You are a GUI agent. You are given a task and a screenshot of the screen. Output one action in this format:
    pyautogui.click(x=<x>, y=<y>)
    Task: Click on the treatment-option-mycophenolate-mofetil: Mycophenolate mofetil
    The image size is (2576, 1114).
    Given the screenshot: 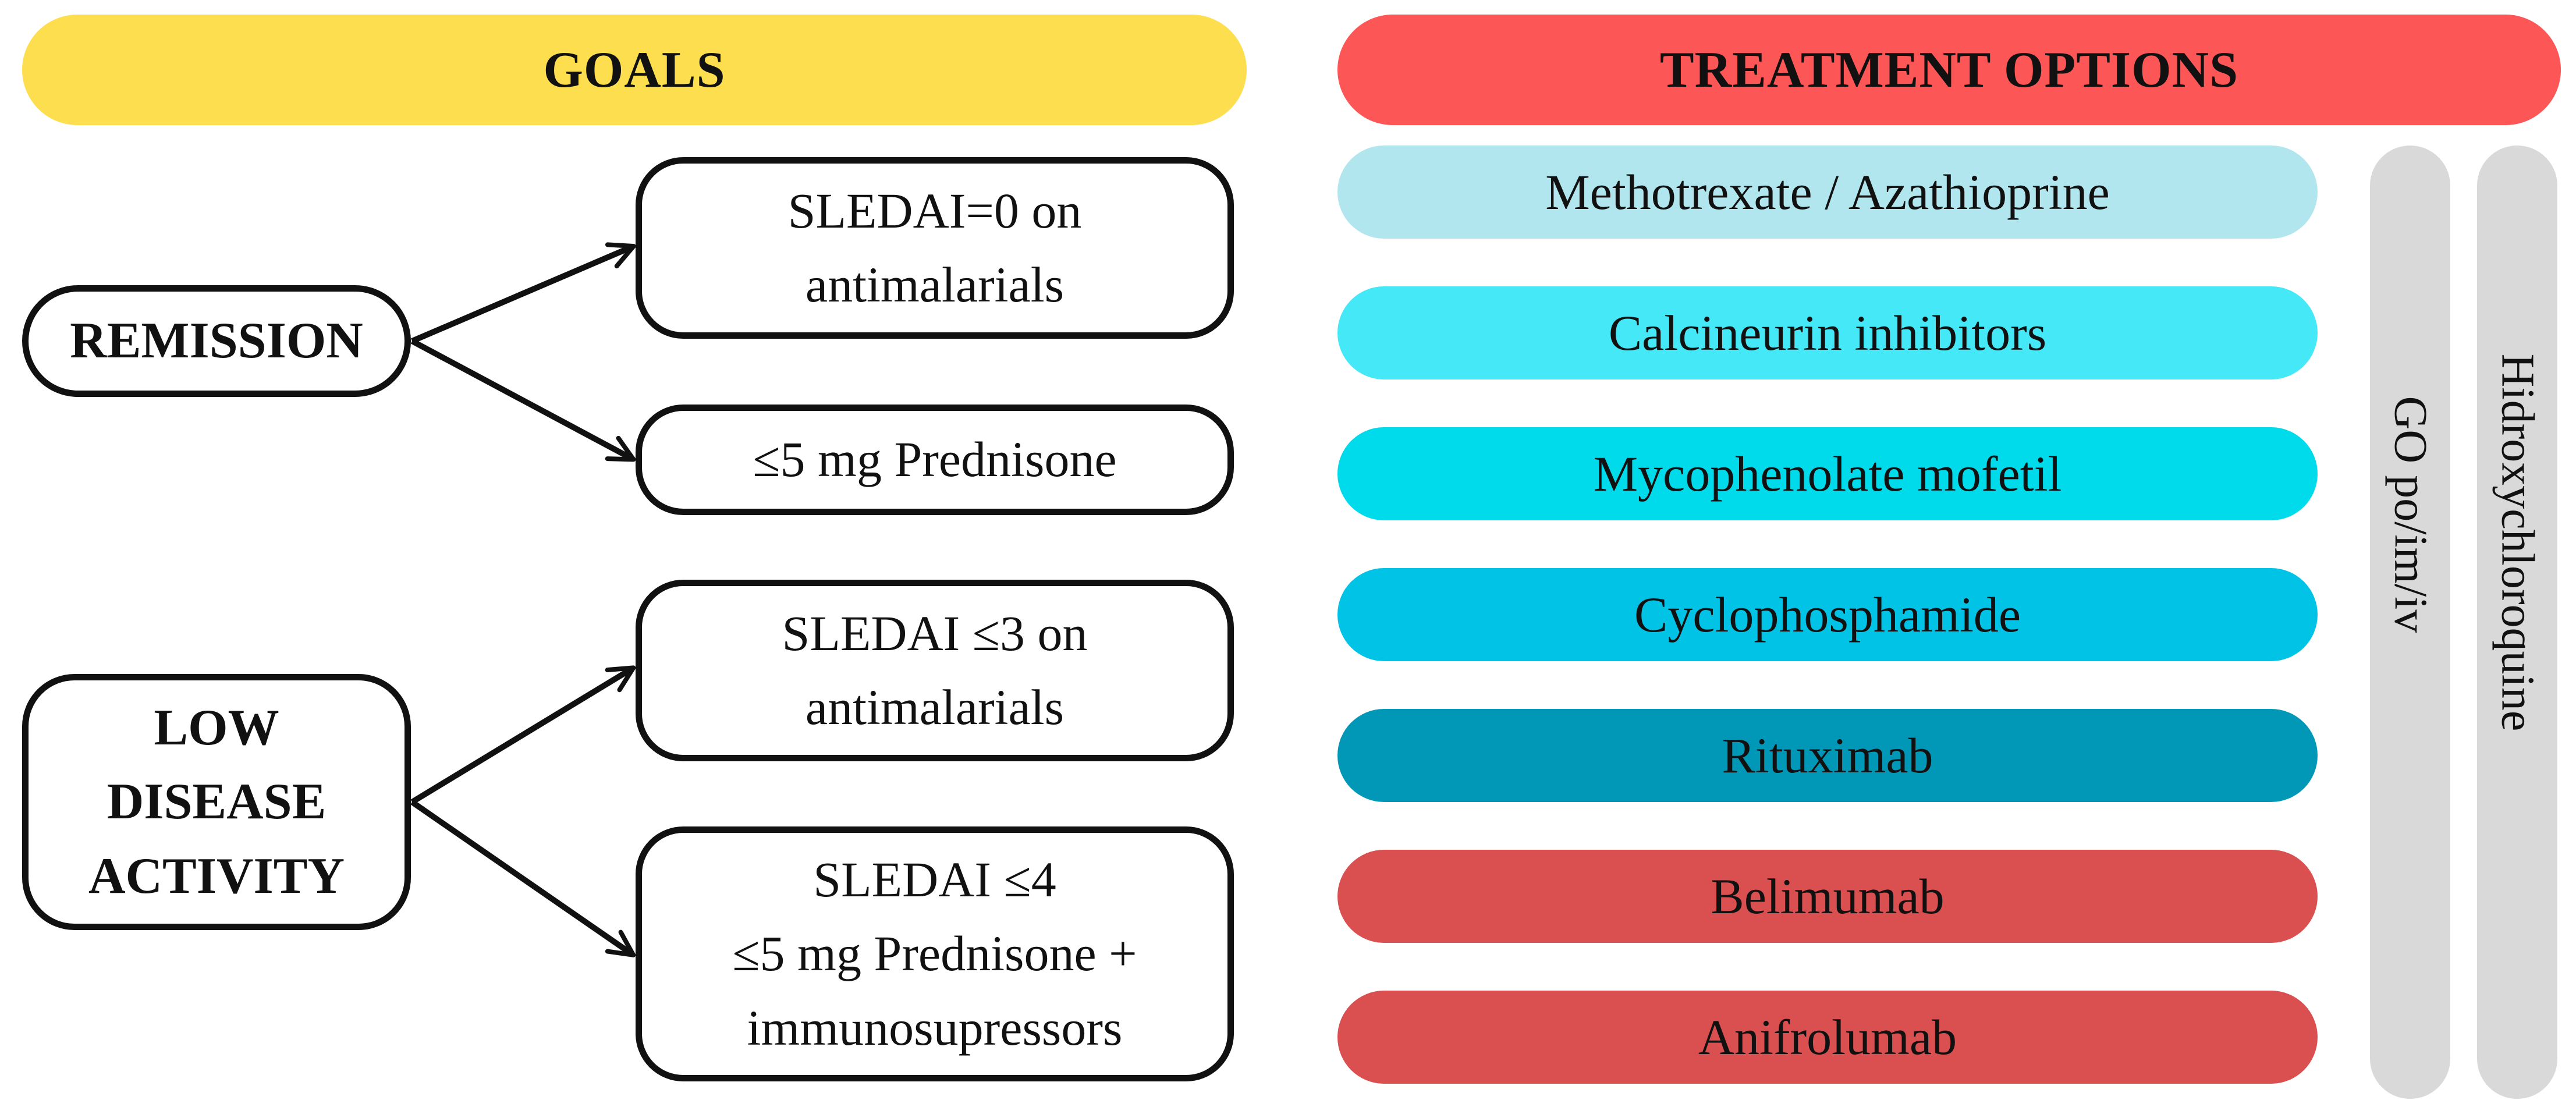 What is the action you would take?
    pyautogui.click(x=1828, y=473)
    